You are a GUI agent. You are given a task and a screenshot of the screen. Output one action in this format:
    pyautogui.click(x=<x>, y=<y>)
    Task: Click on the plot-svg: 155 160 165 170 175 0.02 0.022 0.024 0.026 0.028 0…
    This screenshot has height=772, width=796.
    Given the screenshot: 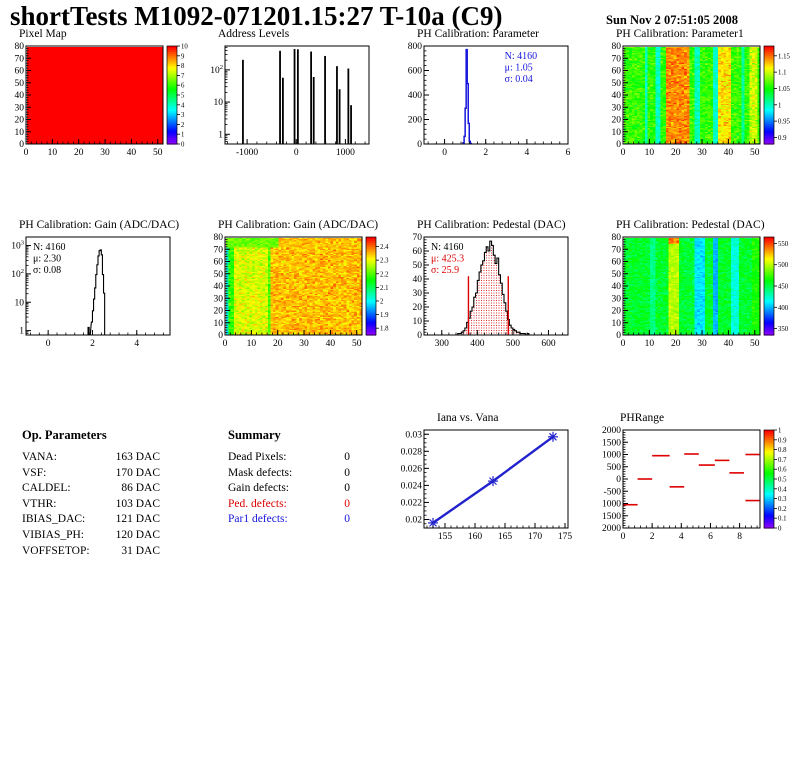 What is the action you would take?
    pyautogui.click(x=486, y=485)
    